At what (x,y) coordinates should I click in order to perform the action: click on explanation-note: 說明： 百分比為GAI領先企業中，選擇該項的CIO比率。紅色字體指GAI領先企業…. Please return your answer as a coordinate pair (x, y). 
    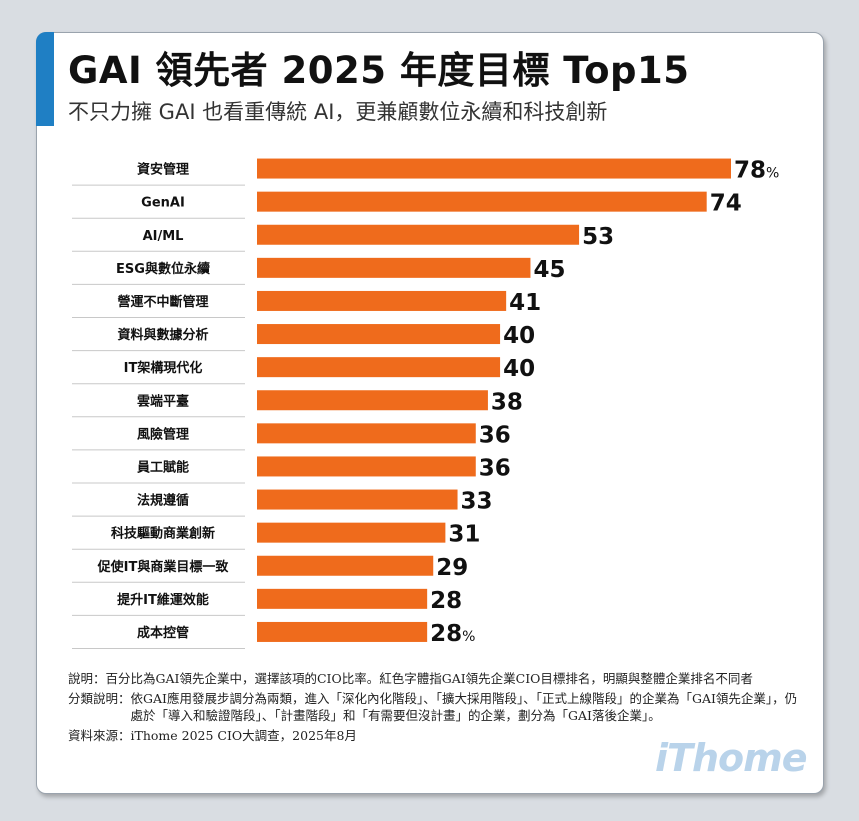
    Looking at the image, I should click on (433, 678).